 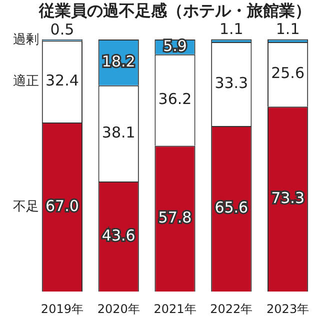 I want to click on x-tick-label: 2023年, so click(x=288, y=309).